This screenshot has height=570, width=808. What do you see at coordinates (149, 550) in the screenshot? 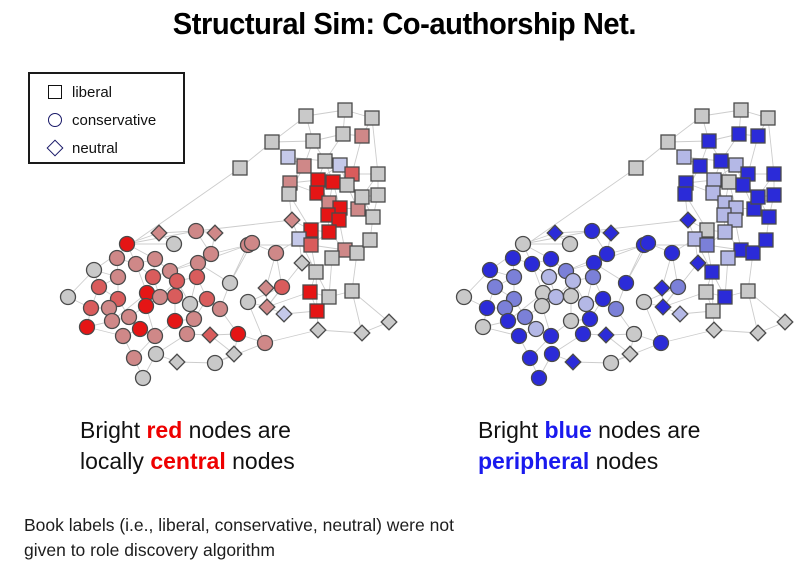
I see `footnote-line-2: given to role discovery algorithm` at bounding box center [149, 550].